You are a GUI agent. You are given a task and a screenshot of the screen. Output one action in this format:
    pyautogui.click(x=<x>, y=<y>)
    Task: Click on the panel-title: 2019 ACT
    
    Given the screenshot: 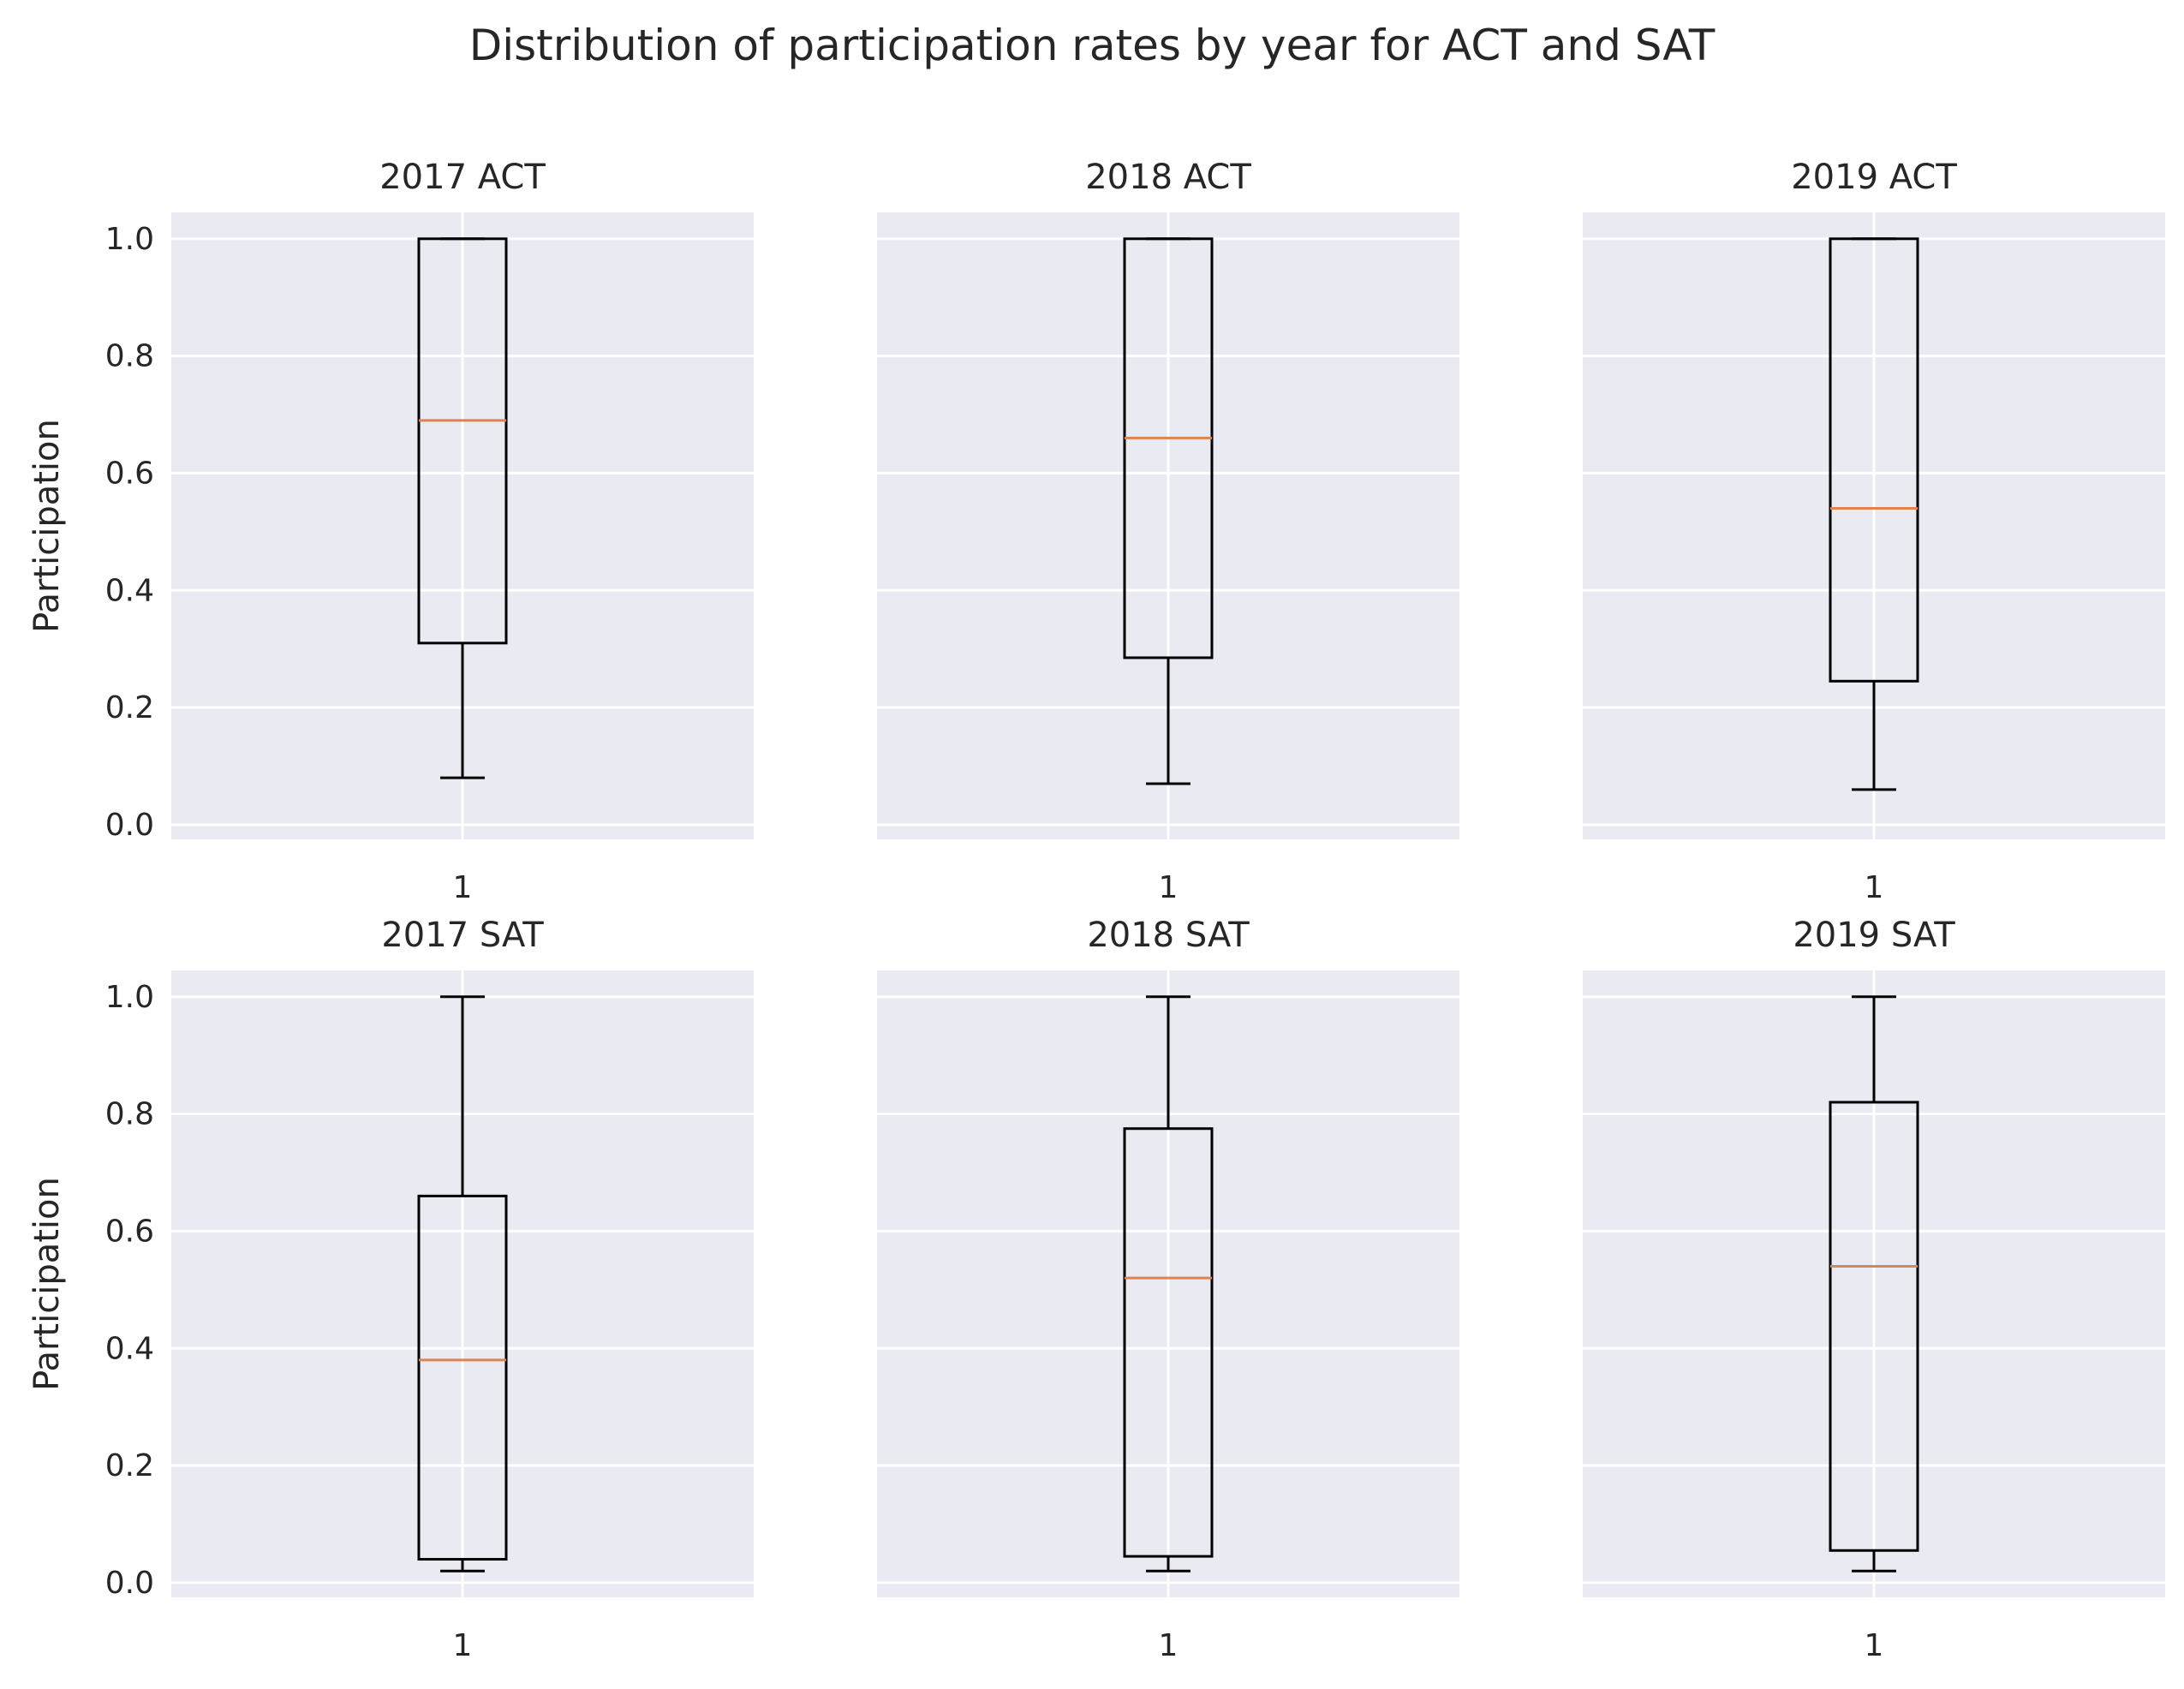 What is the action you would take?
    pyautogui.click(x=1874, y=177)
    